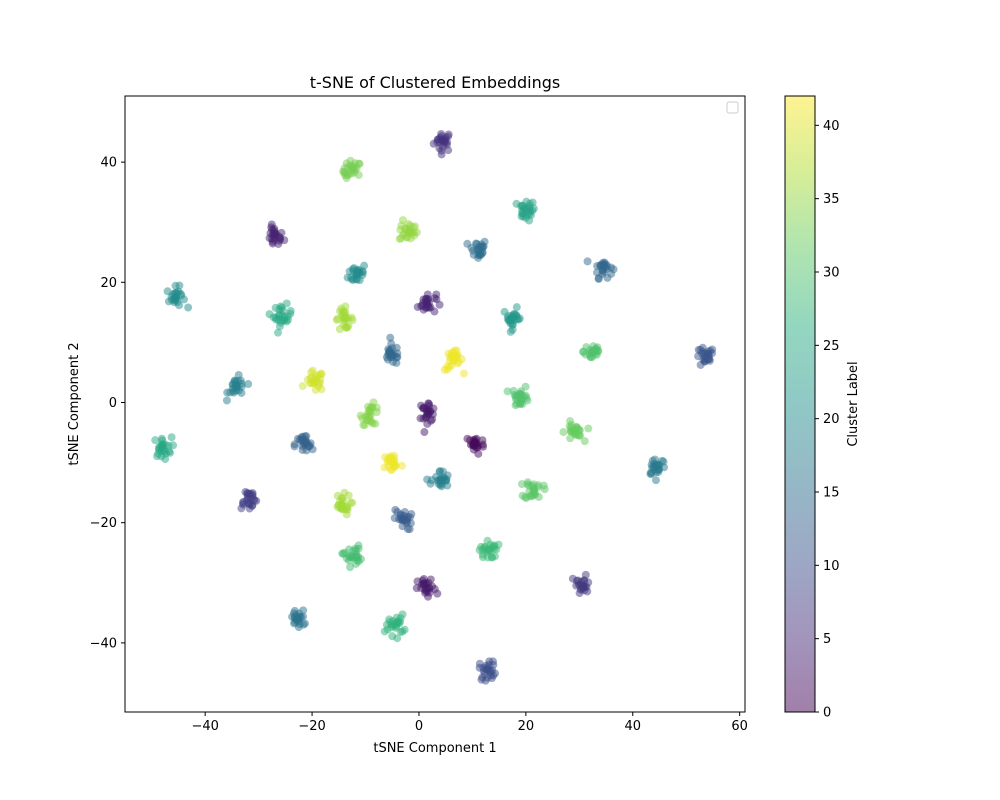  Describe the element at coordinates (435, 82) in the screenshot. I see `chart-title: t-SNE of Clustered Embeddings` at that location.